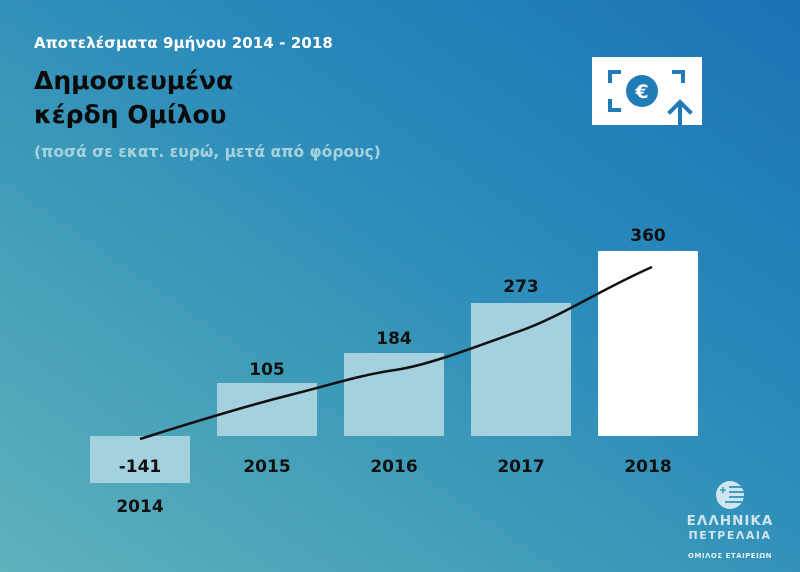 This screenshot has height=572, width=800. Describe the element at coordinates (521, 467) in the screenshot. I see `year-label-2017: 2017` at that location.